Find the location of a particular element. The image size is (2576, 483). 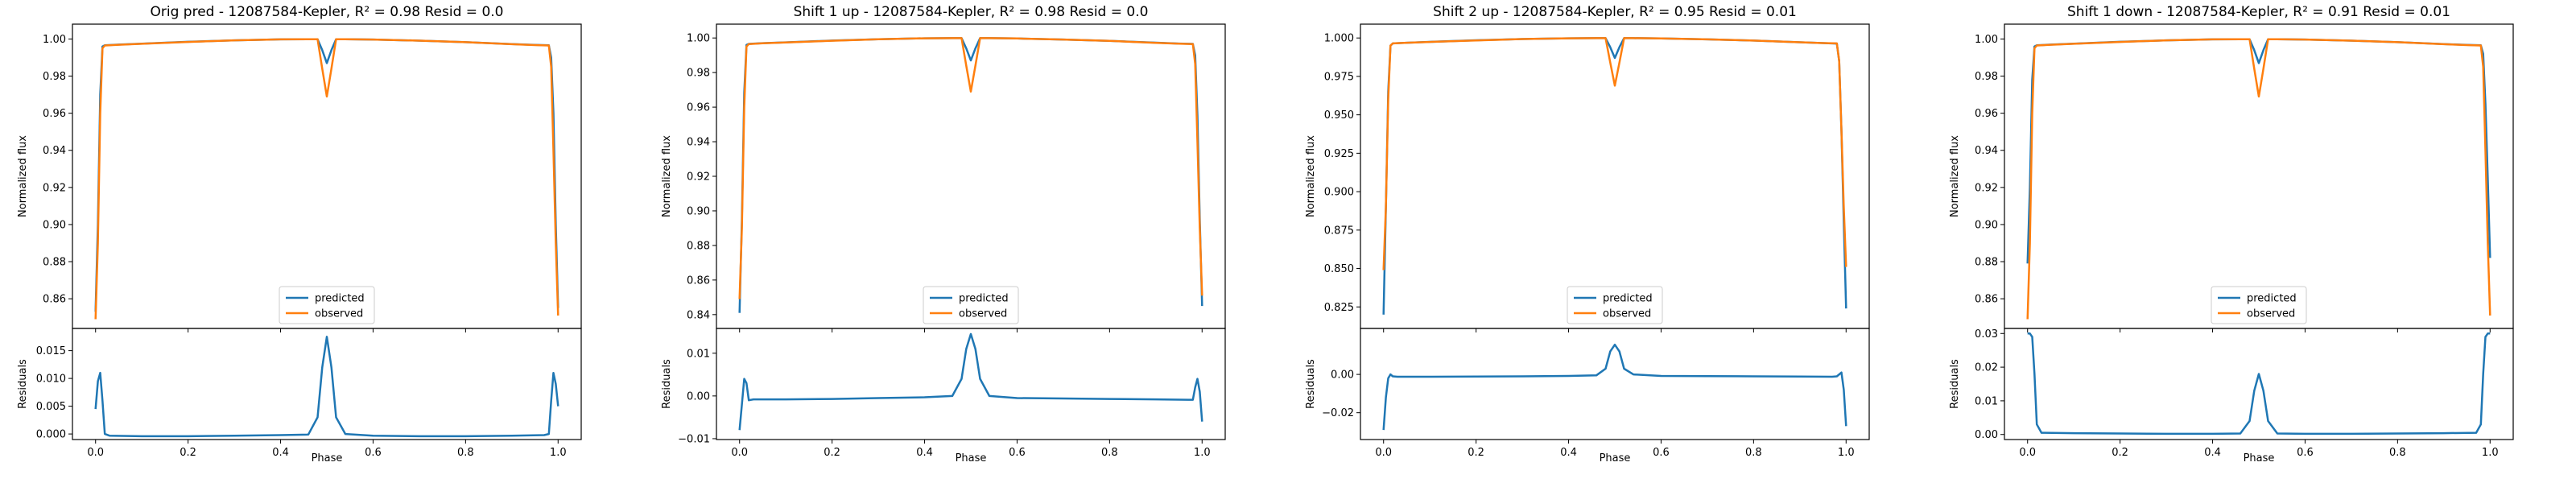

ytick-label: −0.01 is located at coordinates (694, 439).